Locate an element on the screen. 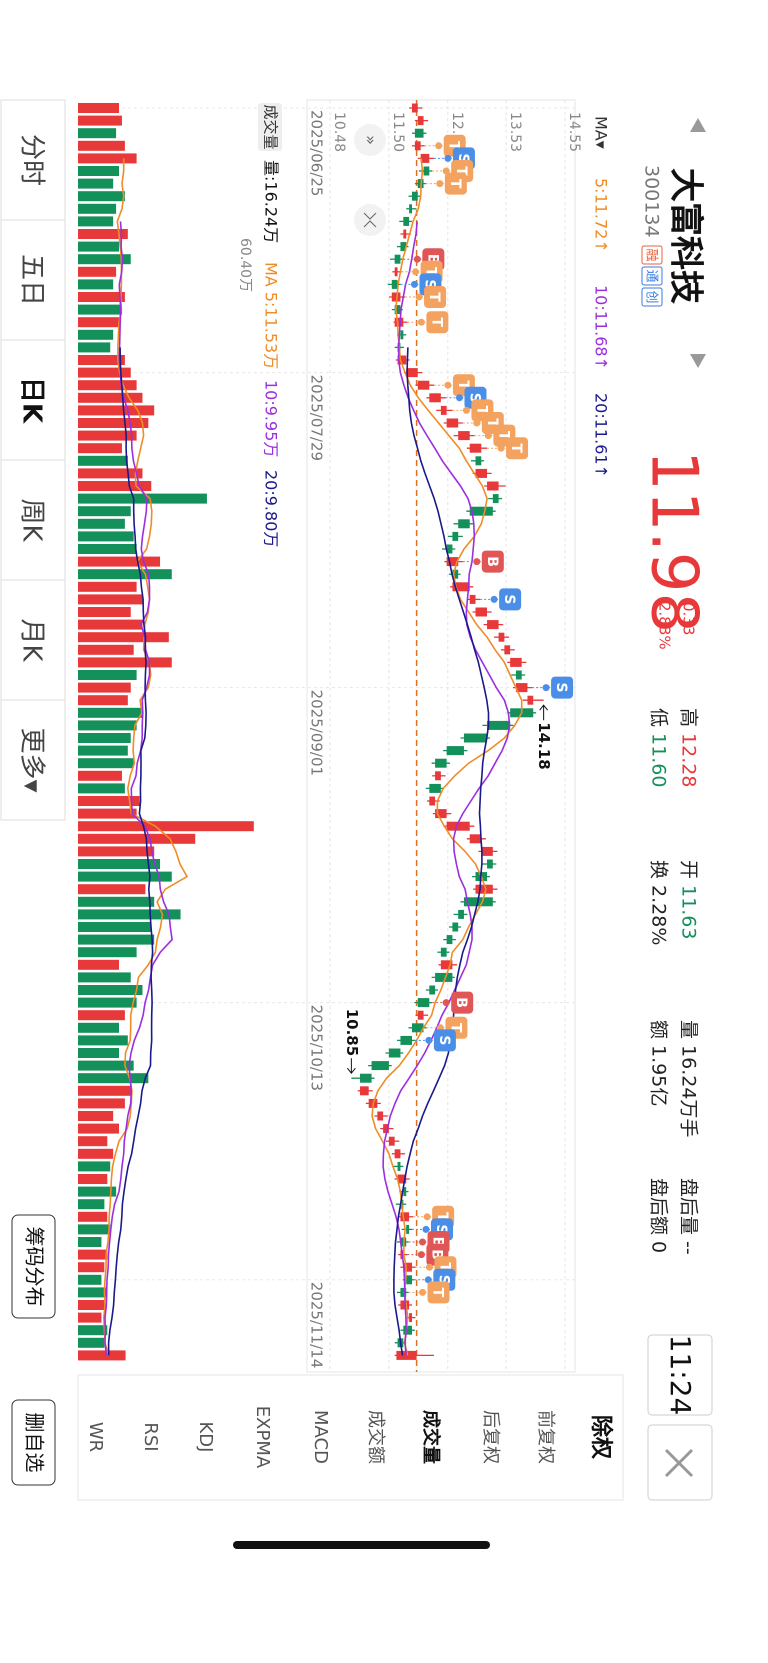 Image resolution: width=768 pixels, height=1663 pixels. indicator-option: 后复权 is located at coordinates (490, 1437).